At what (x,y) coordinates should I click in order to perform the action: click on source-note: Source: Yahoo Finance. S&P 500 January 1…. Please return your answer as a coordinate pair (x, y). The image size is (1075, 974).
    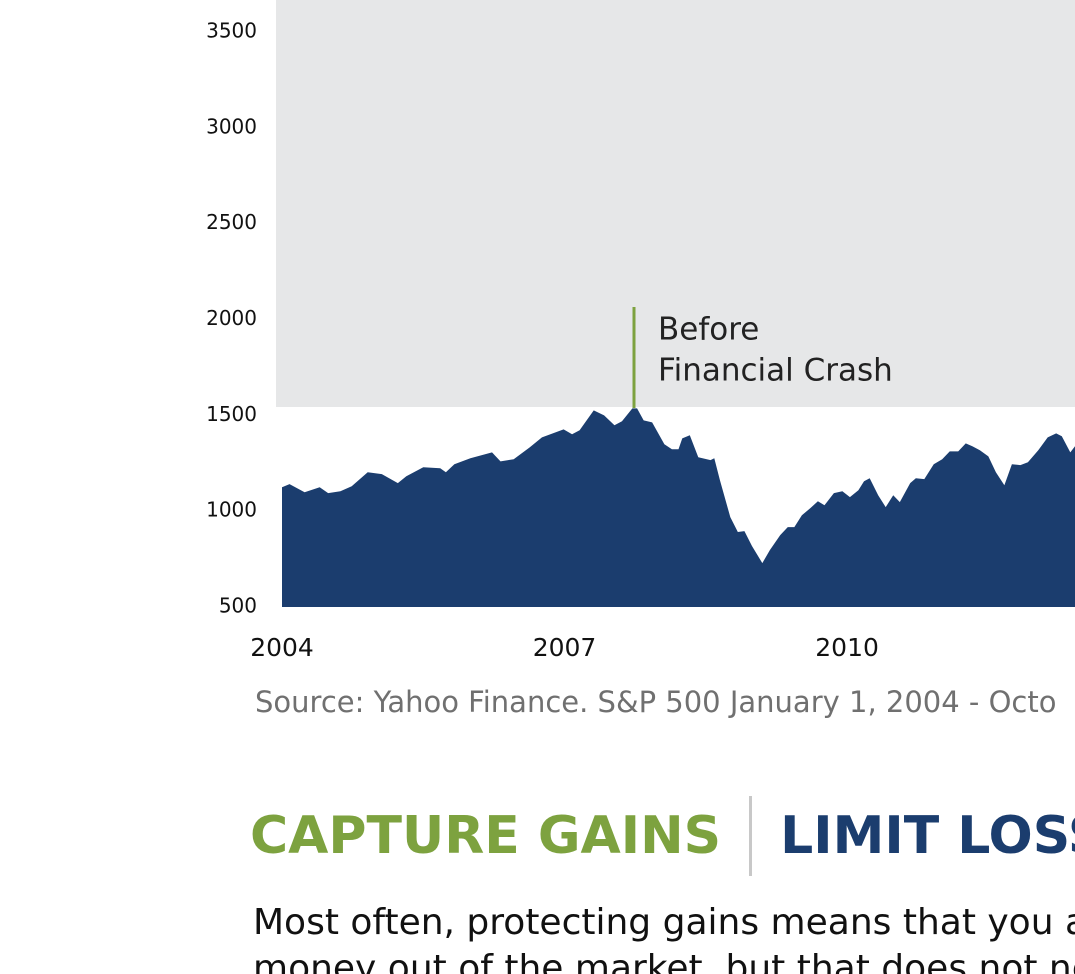
    Looking at the image, I should click on (656, 702).